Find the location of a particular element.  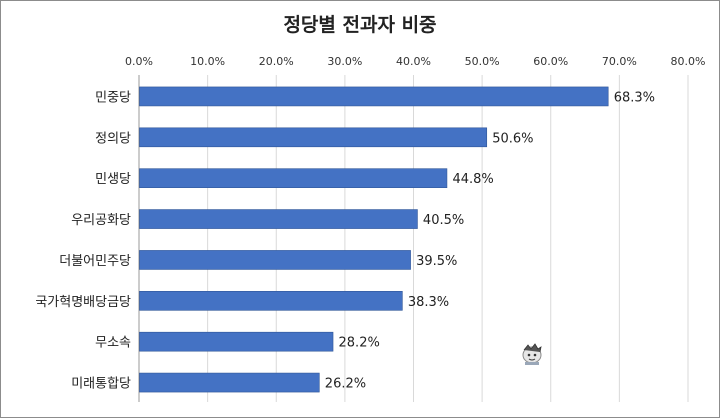

category-label: 민중당 is located at coordinates (113, 97).